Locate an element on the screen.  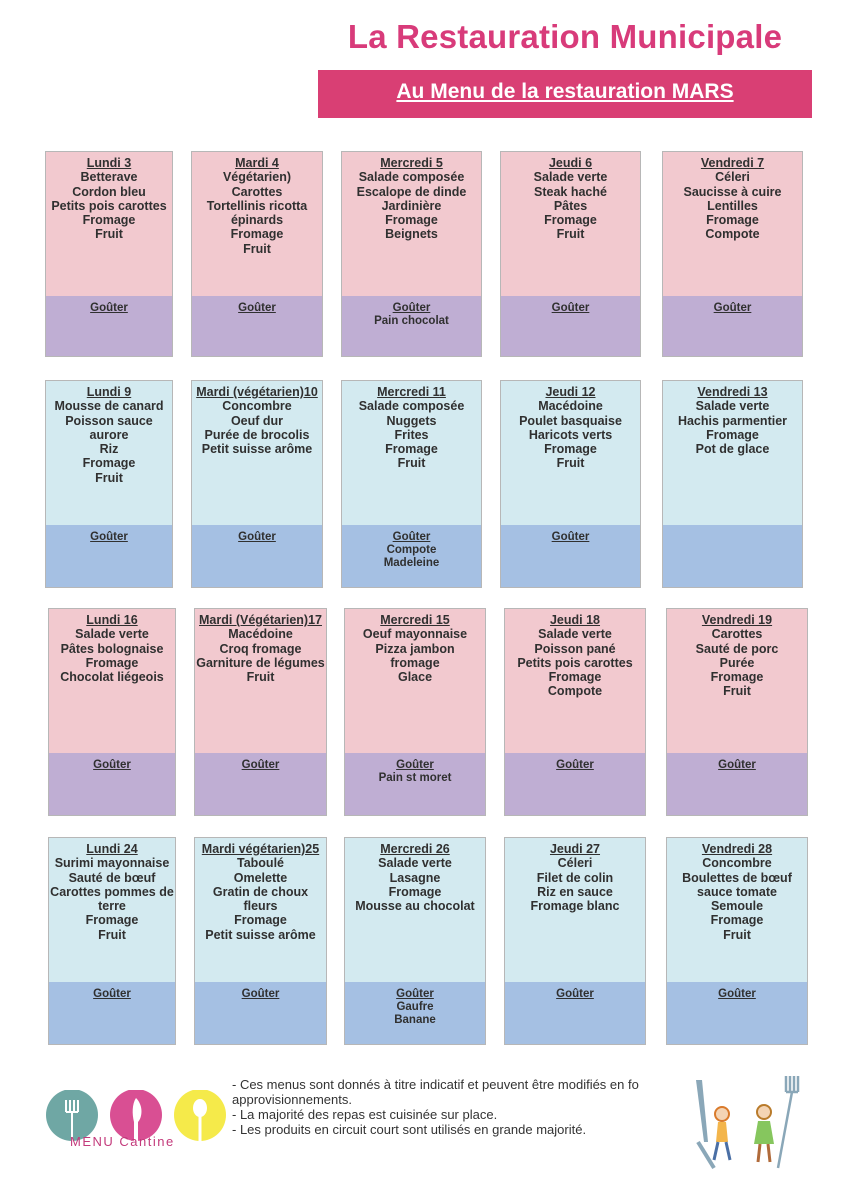
dish-item: Saucisse à cuire is located at coordinates (732, 191).